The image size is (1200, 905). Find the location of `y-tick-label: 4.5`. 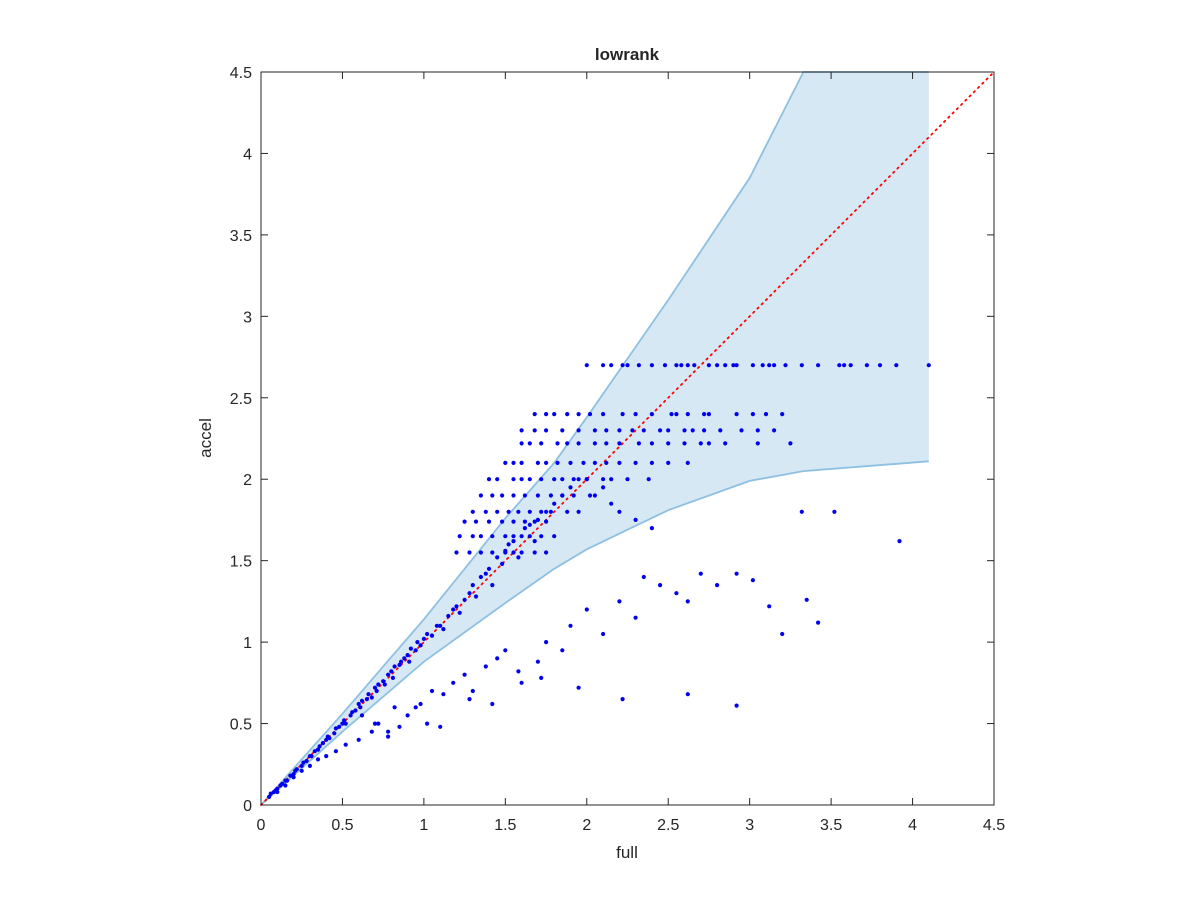

y-tick-label: 4.5 is located at coordinates (241, 73).